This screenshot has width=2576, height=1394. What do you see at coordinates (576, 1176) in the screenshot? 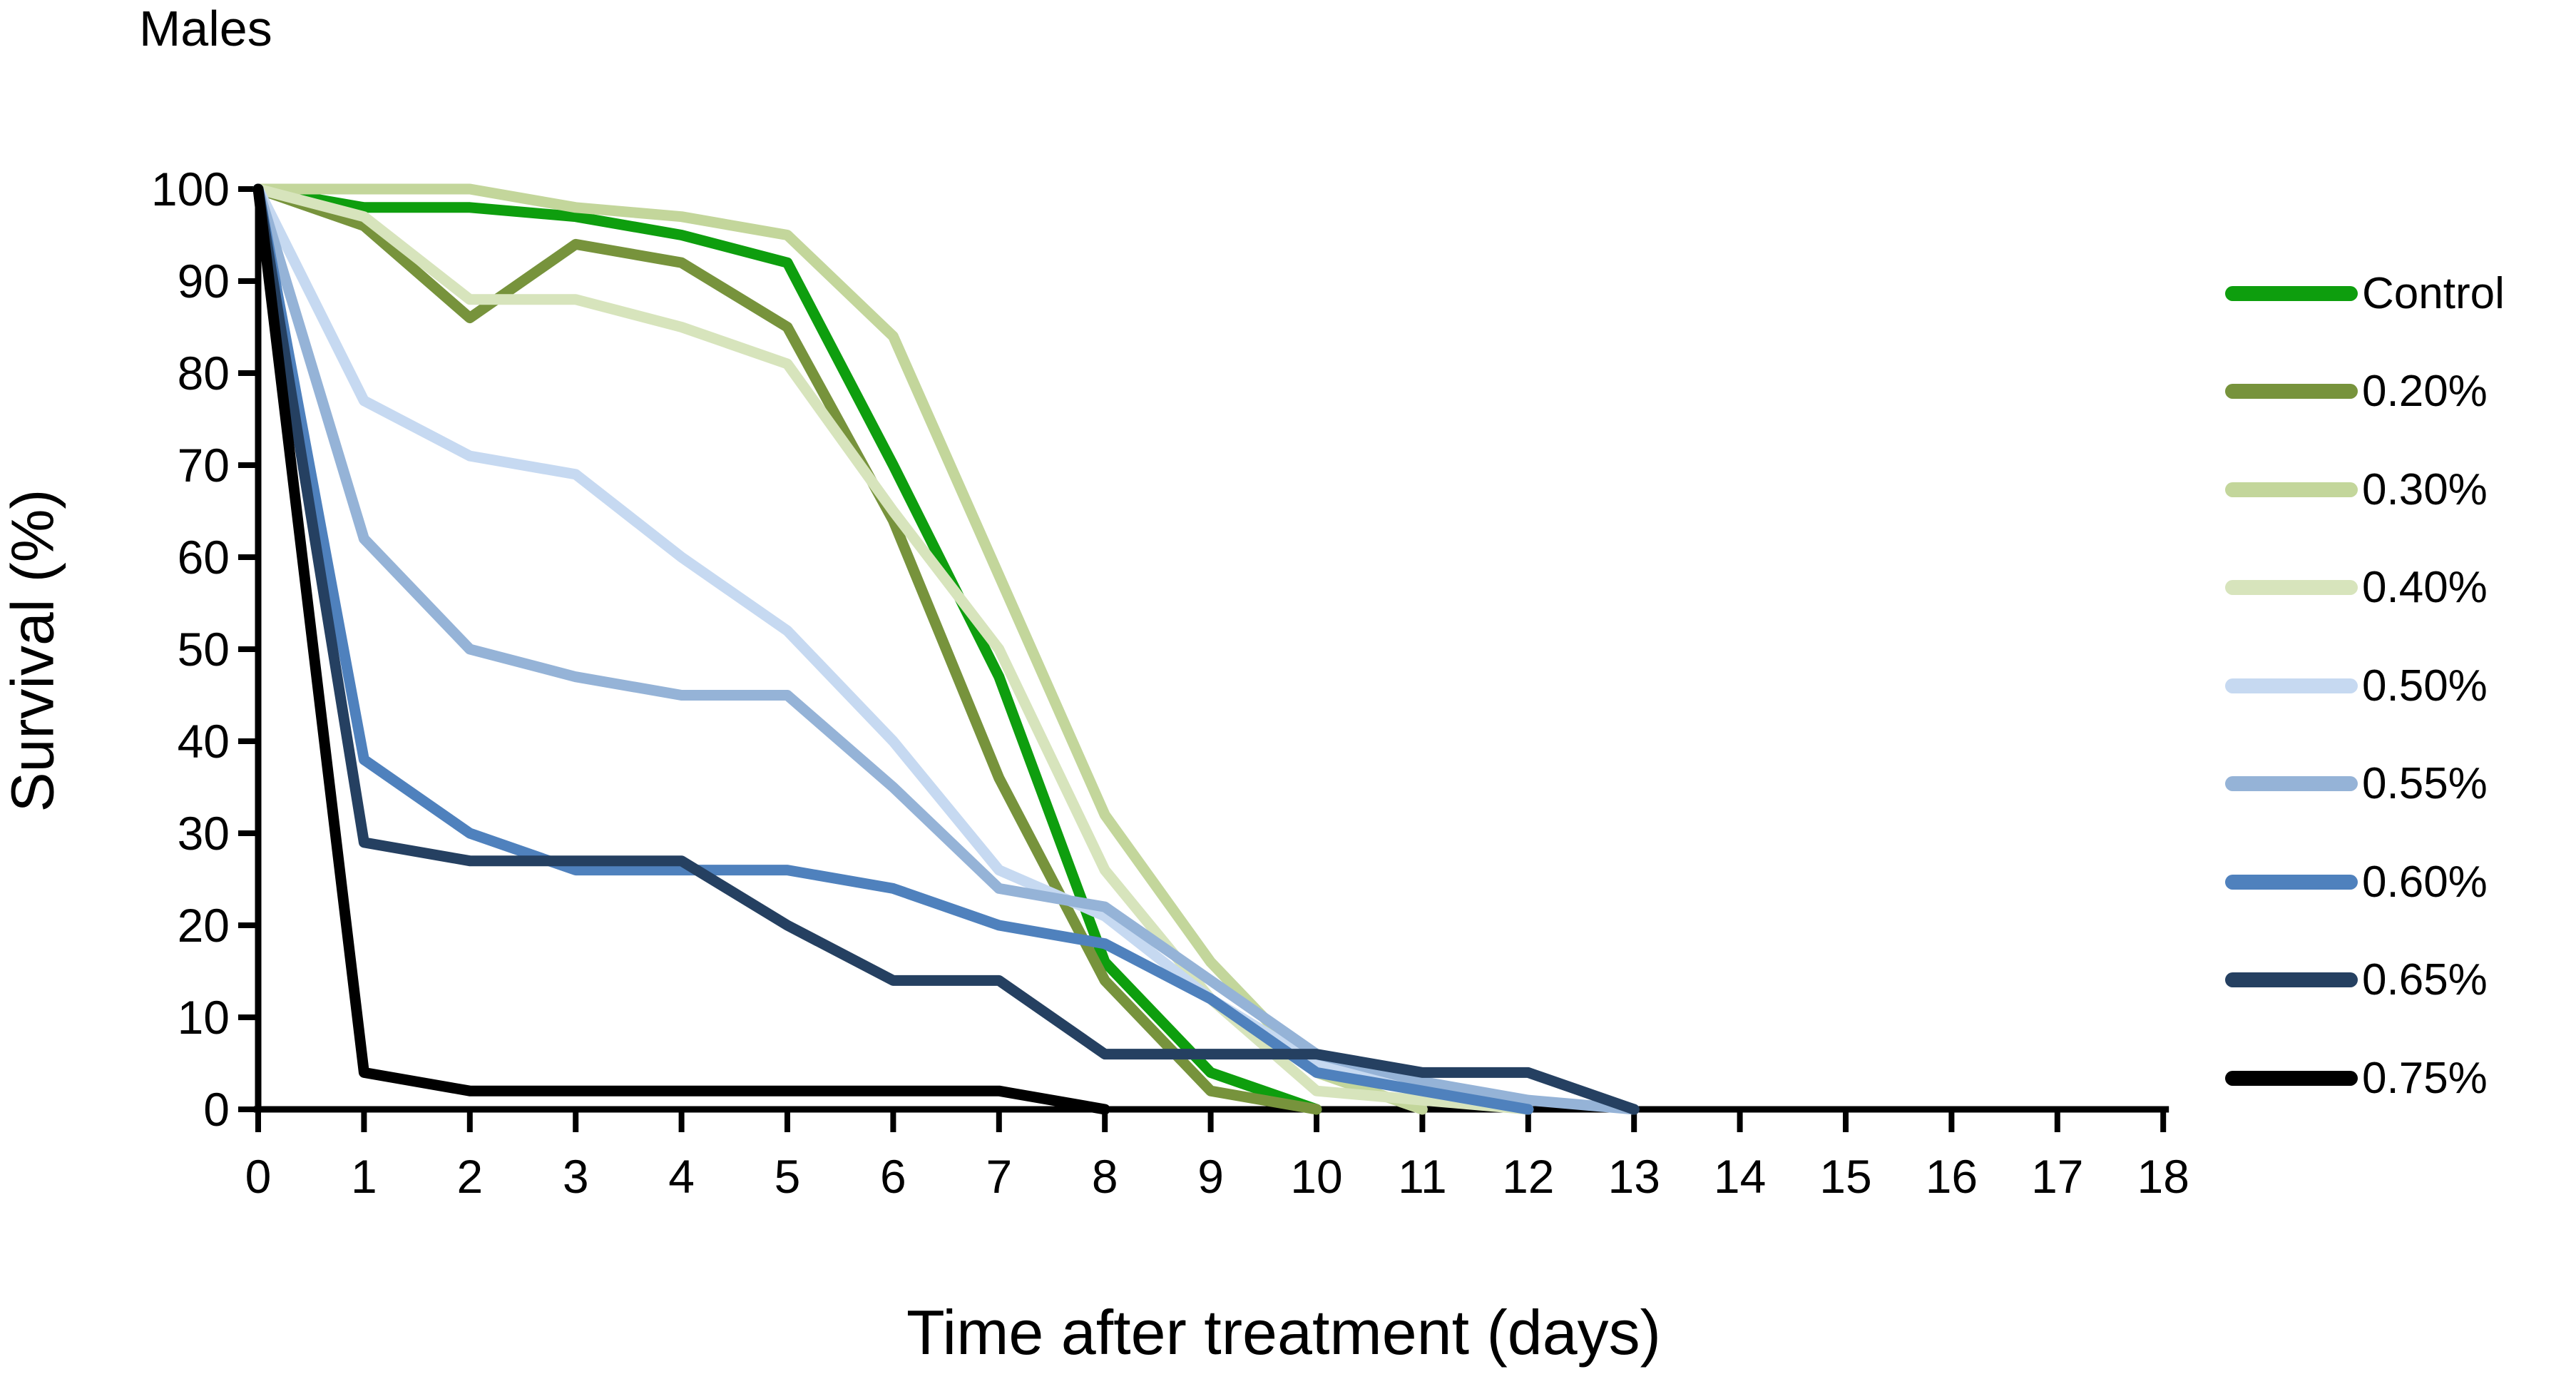
I see `x-tick-label: 3` at bounding box center [576, 1176].